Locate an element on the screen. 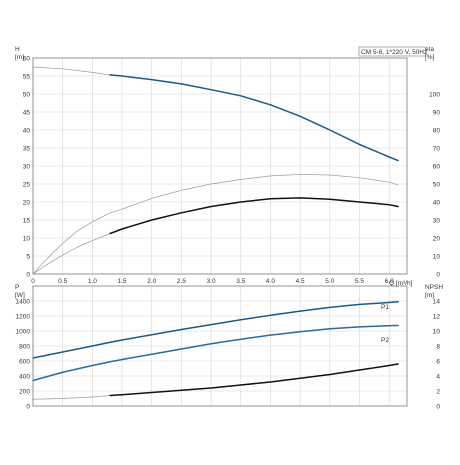  y-left-tick-label: 600 is located at coordinates (24, 361).